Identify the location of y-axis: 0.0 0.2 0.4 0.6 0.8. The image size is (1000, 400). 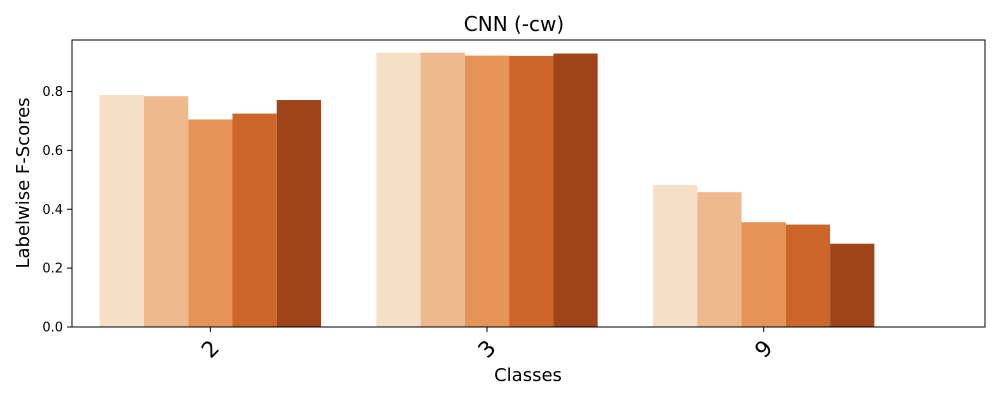
(57, 210).